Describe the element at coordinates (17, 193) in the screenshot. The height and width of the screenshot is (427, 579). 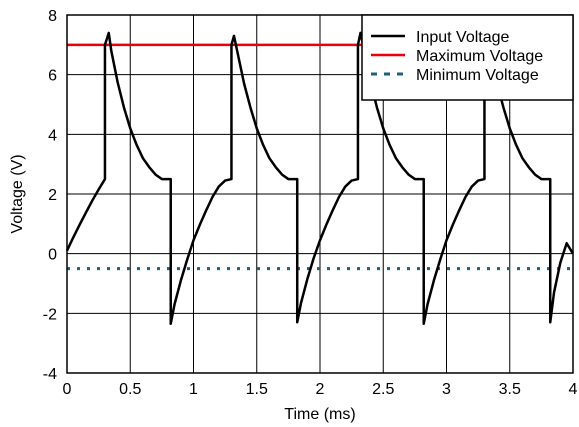
I see `y-axis-label: Voltage (V)` at that location.